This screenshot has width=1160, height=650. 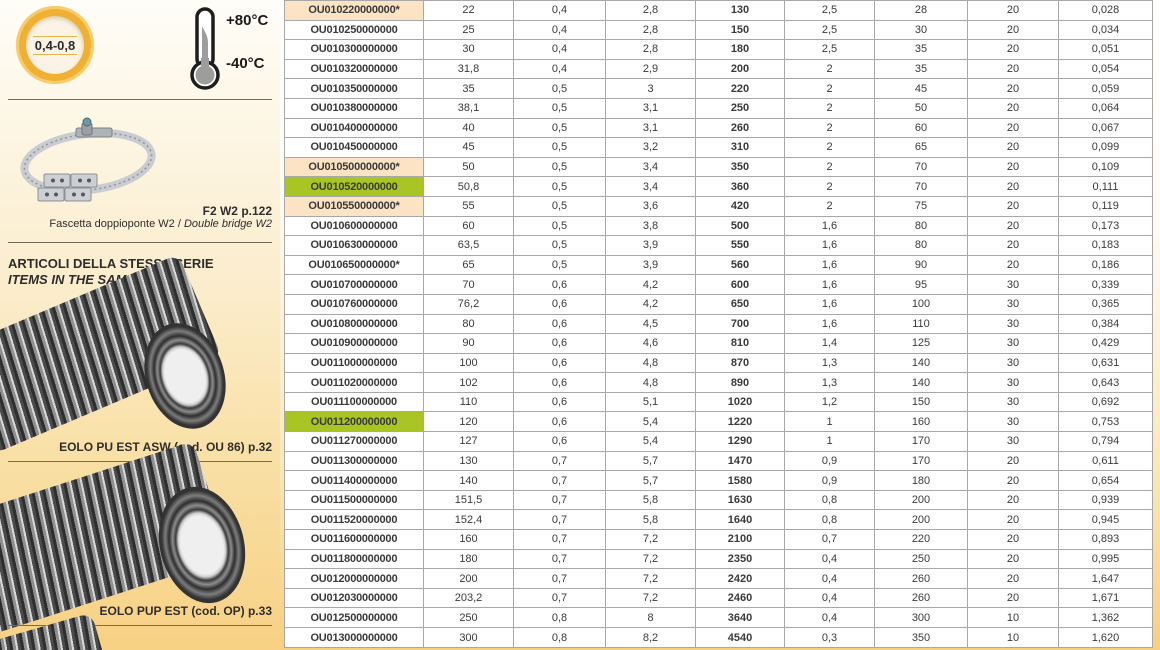 What do you see at coordinates (650, 167) in the screenshot?
I see `value-cell: 3,4` at bounding box center [650, 167].